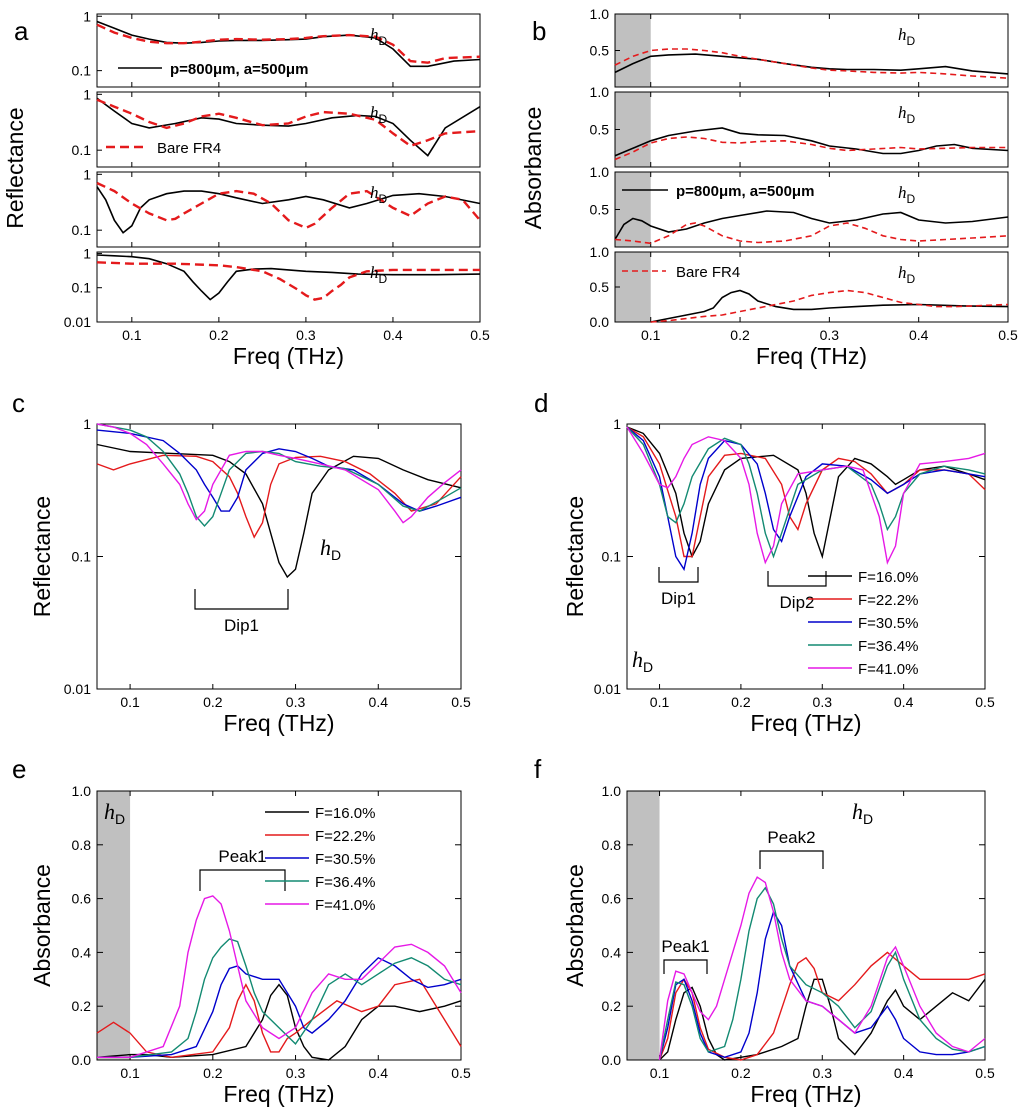 Image resolution: width=1023 pixels, height=1120 pixels. I want to click on panel-label: d, so click(541, 403).